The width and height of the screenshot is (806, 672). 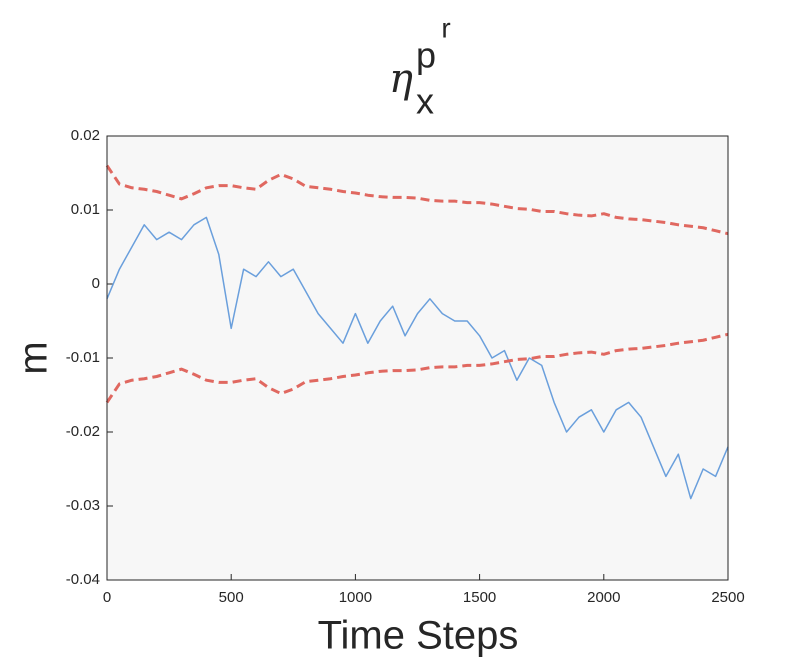 What do you see at coordinates (83, 579) in the screenshot?
I see `y-tick-label: -0.04` at bounding box center [83, 579].